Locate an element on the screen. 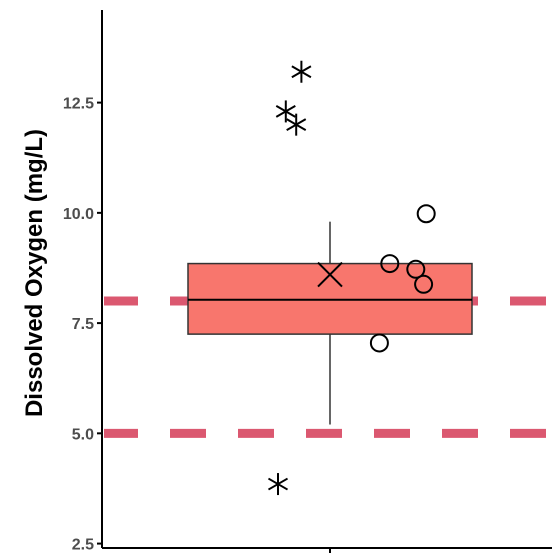 The image size is (552, 553). mean-marker-stroke-b is located at coordinates (330, 274).